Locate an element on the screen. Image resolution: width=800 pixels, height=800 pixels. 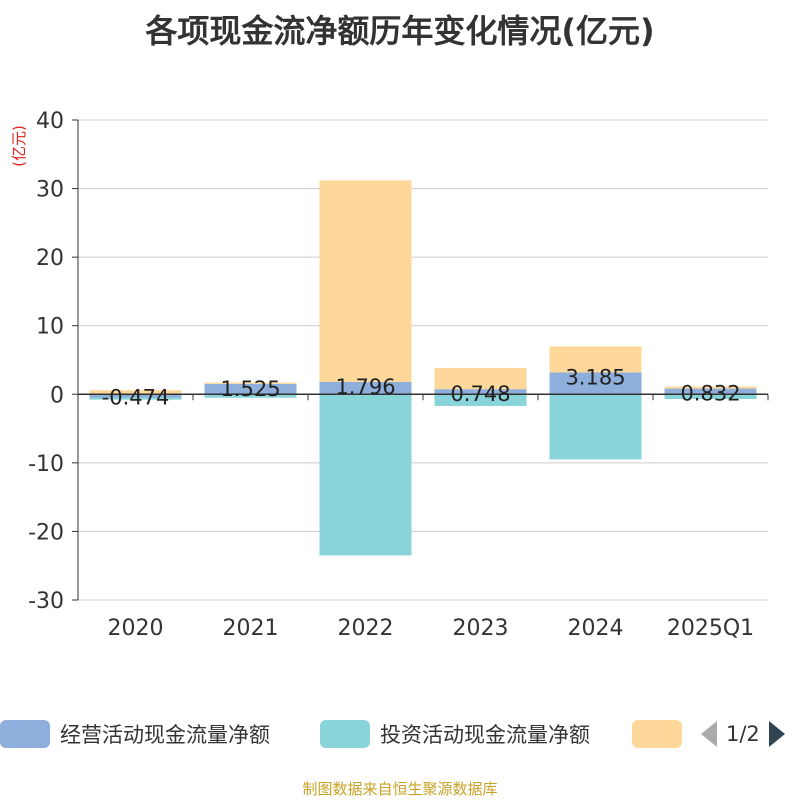
data-label-2020: -0.474 is located at coordinates (136, 397).